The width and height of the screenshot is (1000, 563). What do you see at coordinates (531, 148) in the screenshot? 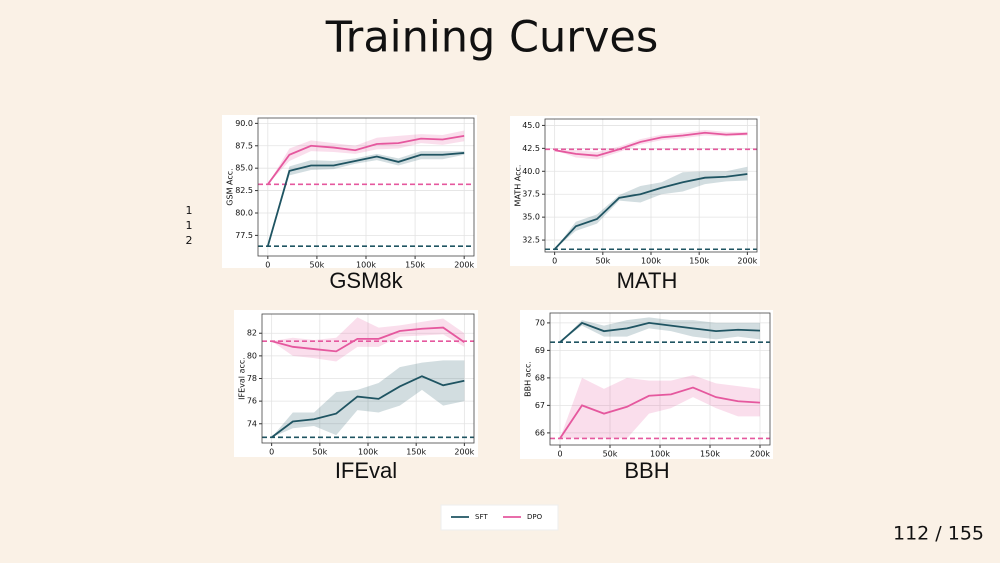
I see `y-tick-label: 42.5` at bounding box center [531, 148].